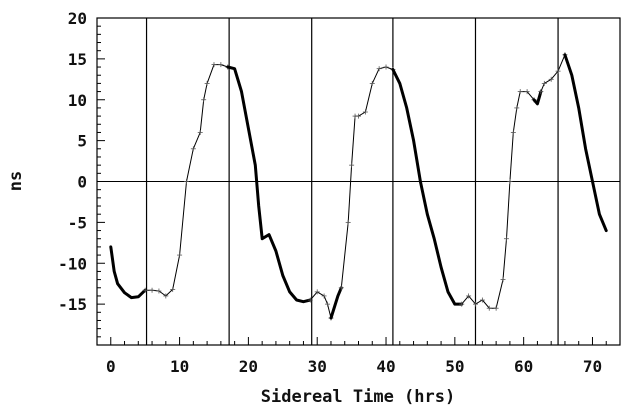 The height and width of the screenshot is (410, 621). Describe the element at coordinates (592, 366) in the screenshot. I see `x-tick-label: 70` at that location.